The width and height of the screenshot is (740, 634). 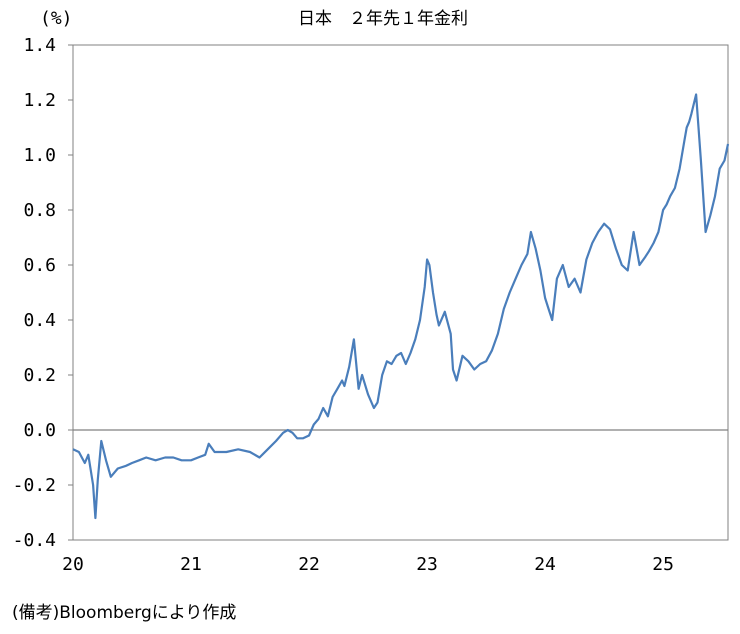 What do you see at coordinates (191, 564) in the screenshot?
I see `x-tick-label: 21` at bounding box center [191, 564].